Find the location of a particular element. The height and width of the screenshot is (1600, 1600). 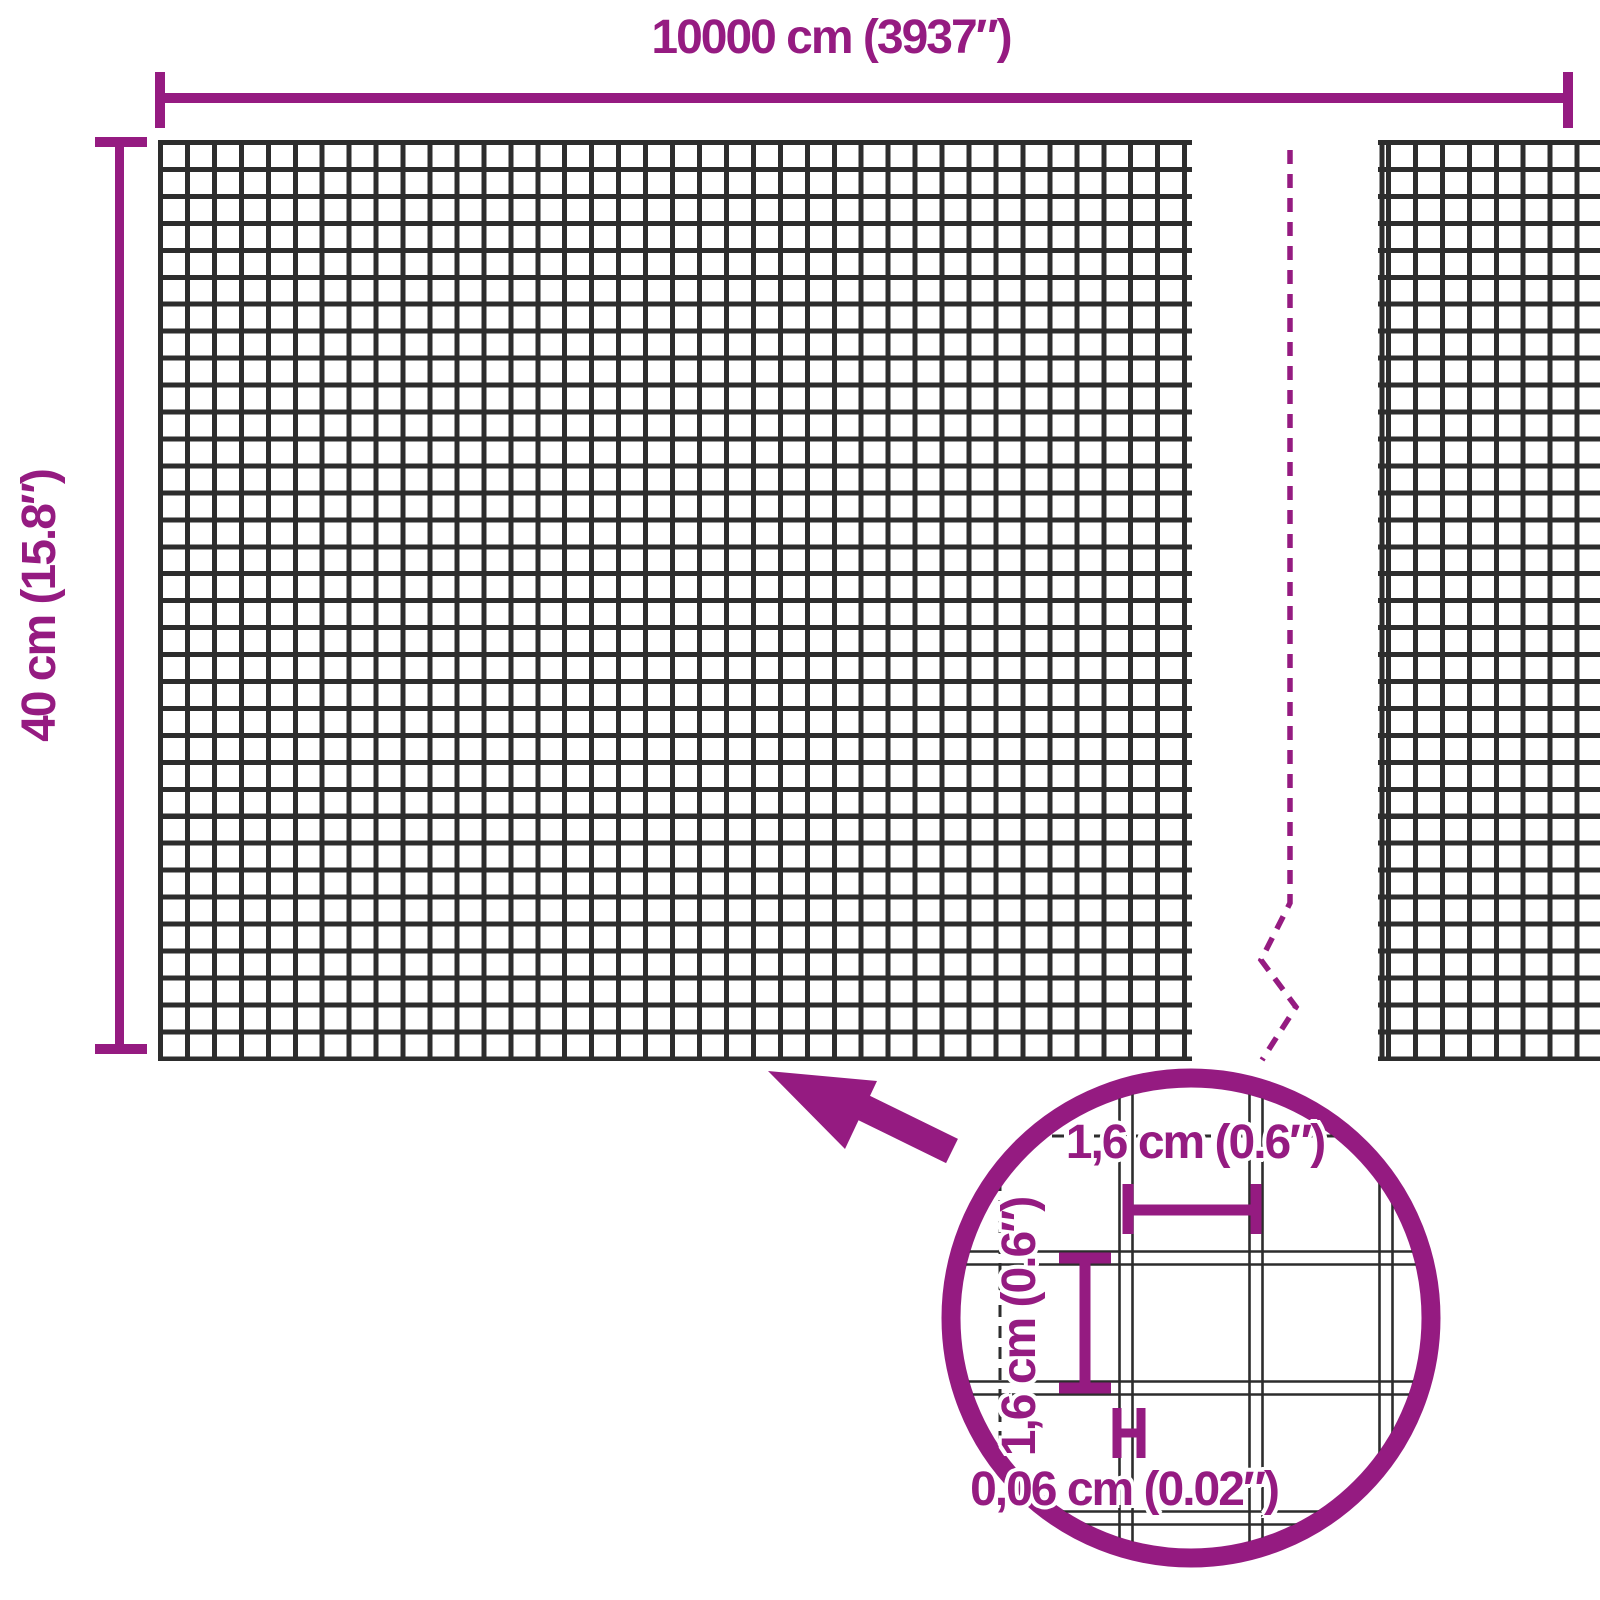

roll-length-dimension-line is located at coordinates (864, 98).